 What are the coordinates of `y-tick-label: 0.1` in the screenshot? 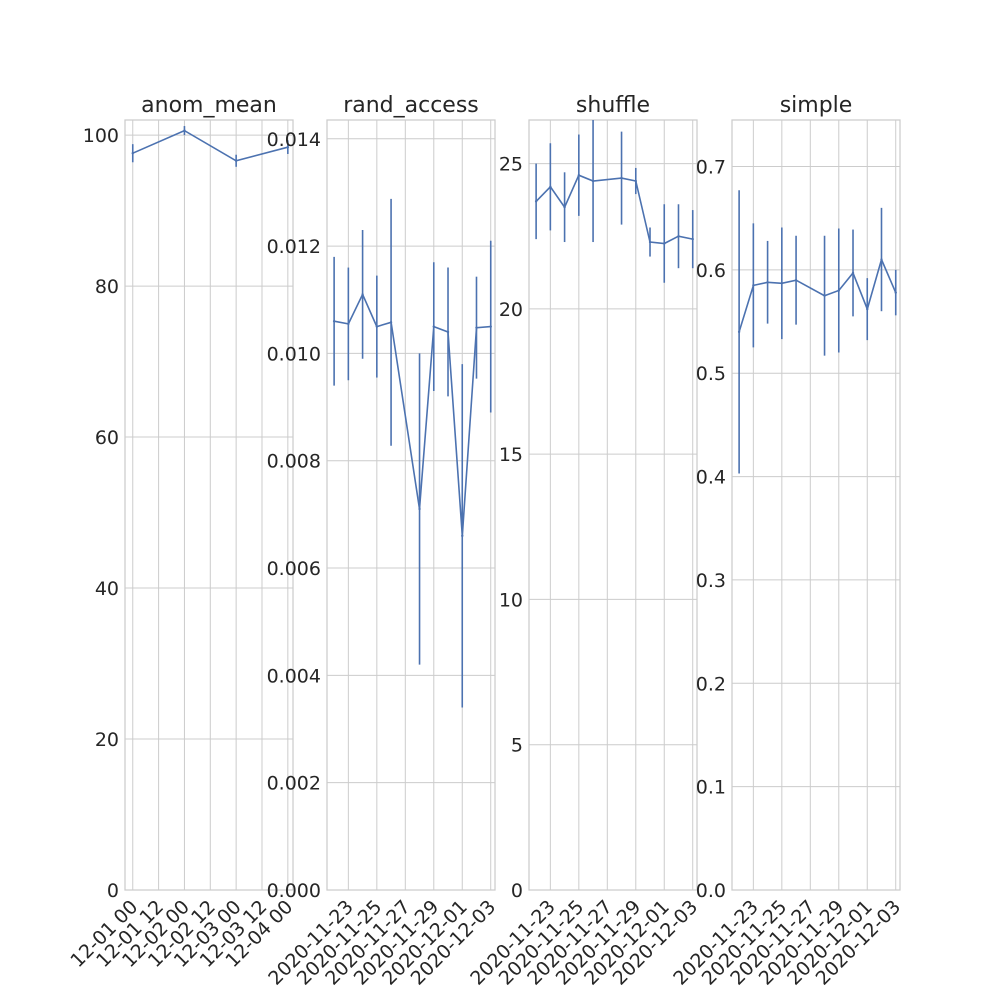 It's located at (711, 788).